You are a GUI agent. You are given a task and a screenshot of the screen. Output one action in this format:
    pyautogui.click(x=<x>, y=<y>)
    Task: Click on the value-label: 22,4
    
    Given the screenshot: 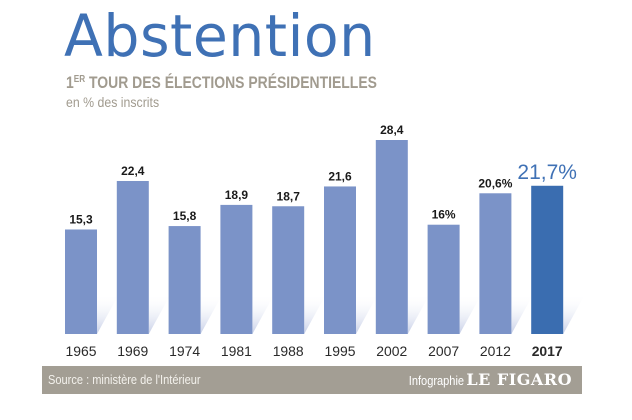 What is the action you would take?
    pyautogui.click(x=133, y=171)
    